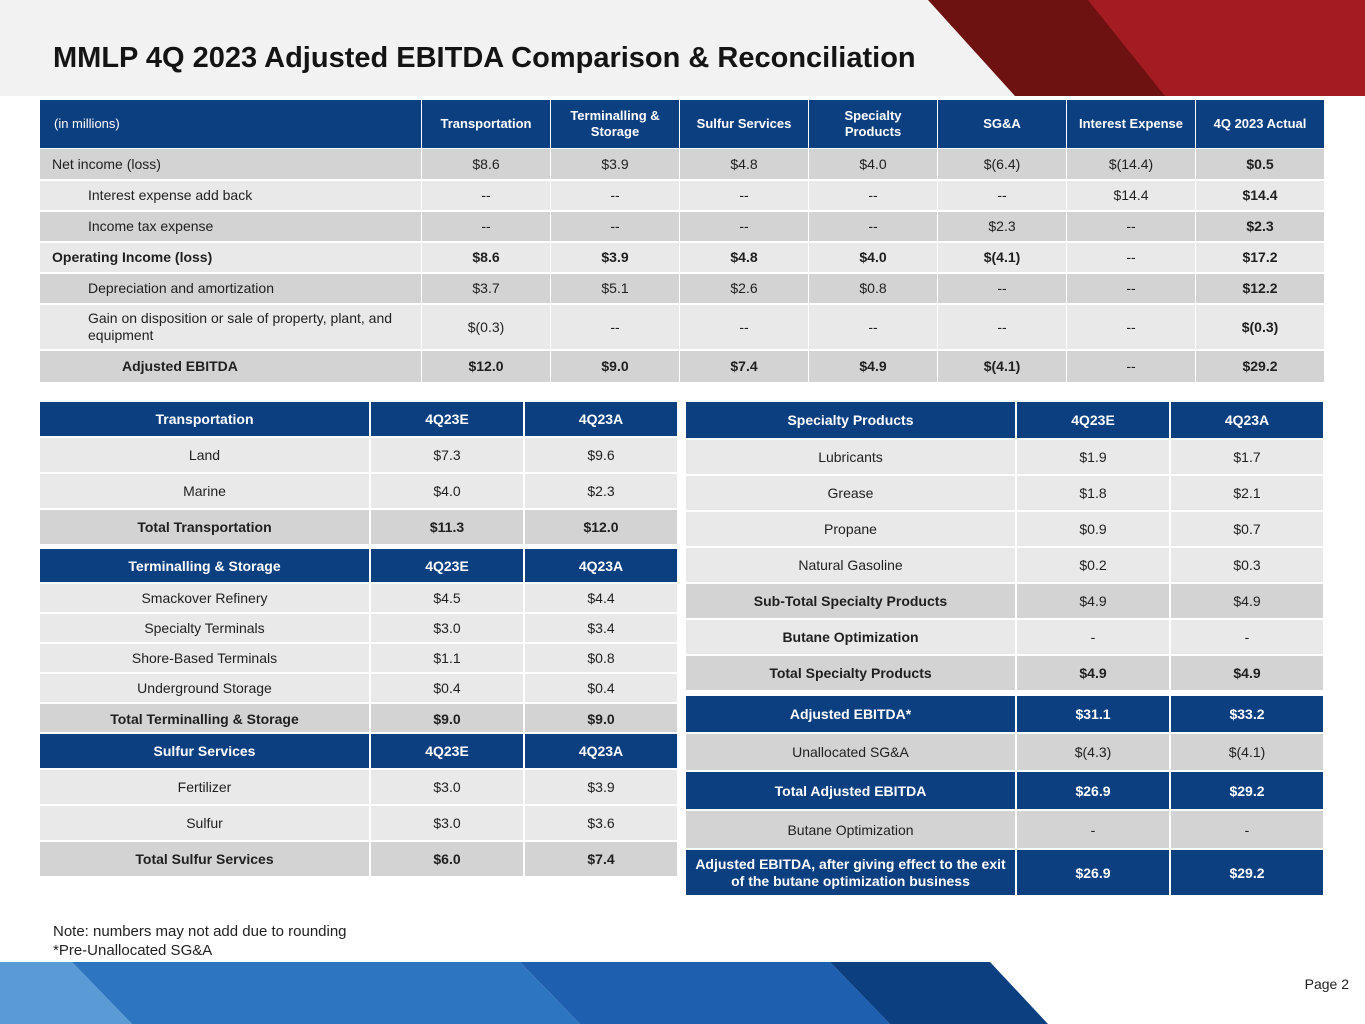  Describe the element at coordinates (1093, 714) in the screenshot. I see `cell: $31.1` at that location.